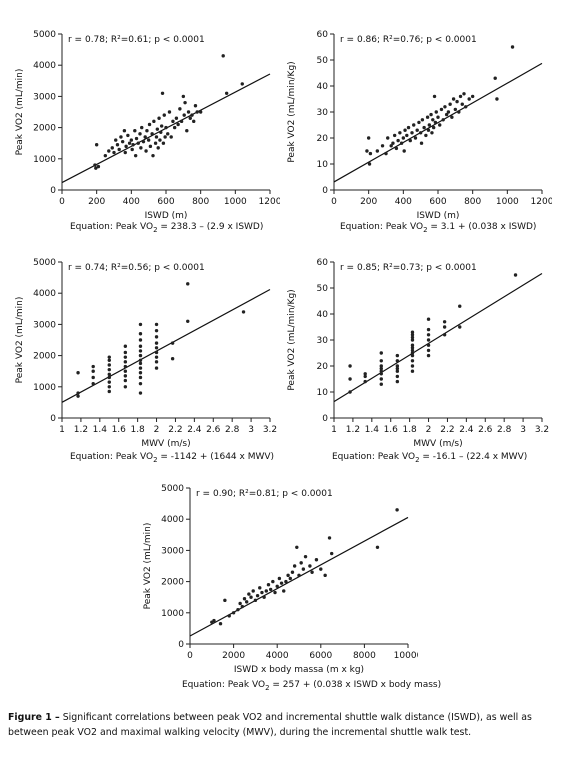  What do you see at coordinates (96, 202) in the screenshot?
I see `x-tick-label: 200` at bounding box center [96, 202].